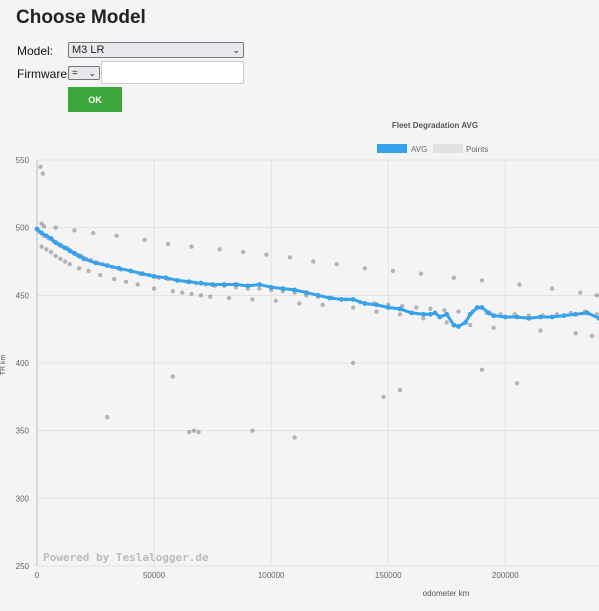  What do you see at coordinates (84, 73) in the screenshot?
I see `firmware-operator-select: = ⌄` at bounding box center [84, 73].